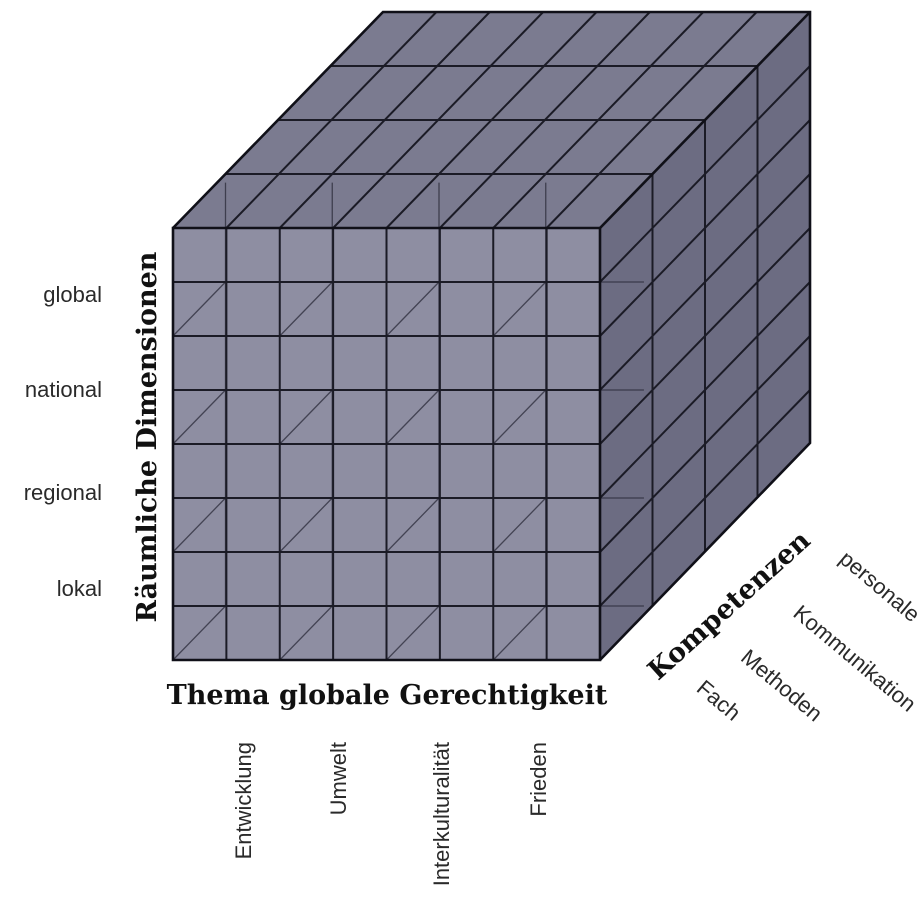  I want to click on vertical-level-lokal: lokal, so click(79, 588).